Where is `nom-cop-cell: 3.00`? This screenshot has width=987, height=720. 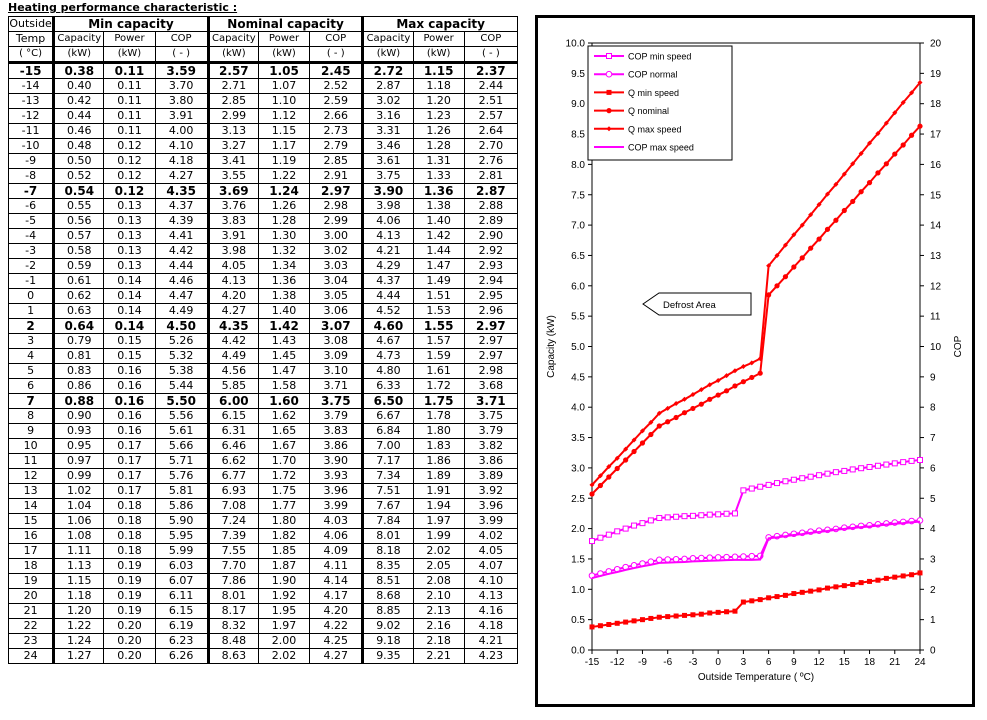 nom-cop-cell: 3.00 is located at coordinates (336, 236).